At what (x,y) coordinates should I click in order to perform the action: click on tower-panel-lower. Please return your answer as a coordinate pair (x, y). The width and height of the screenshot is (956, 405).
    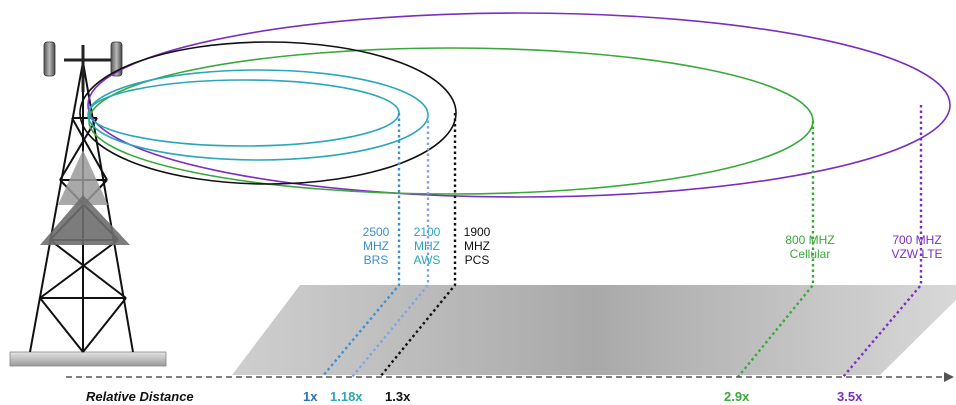
    Looking at the image, I should click on (85, 220).